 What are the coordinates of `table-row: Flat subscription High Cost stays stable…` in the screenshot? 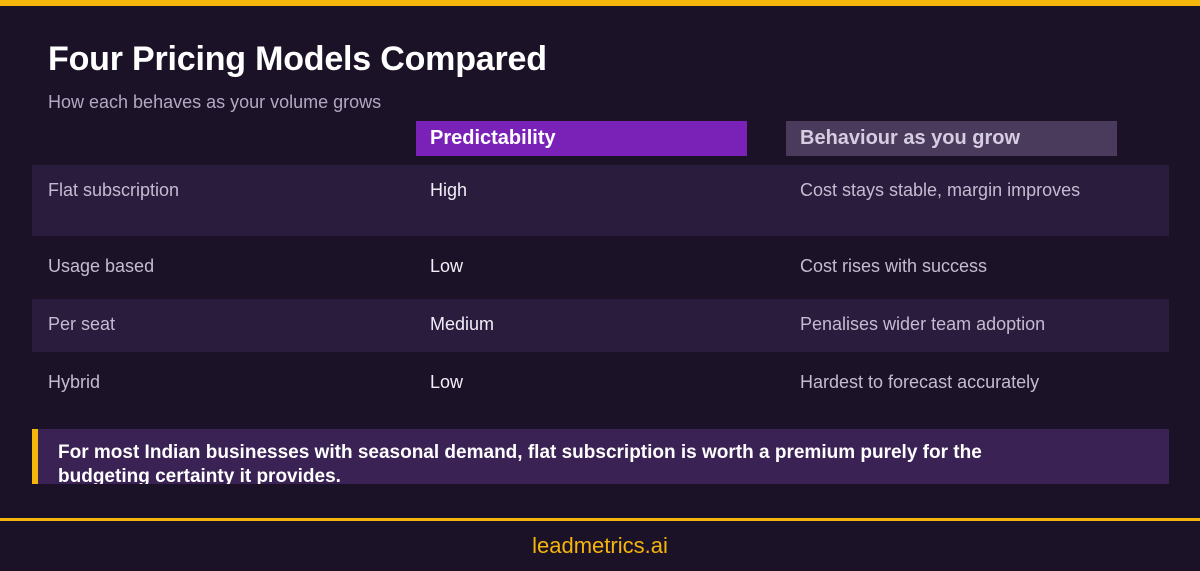 It's located at (600, 200).